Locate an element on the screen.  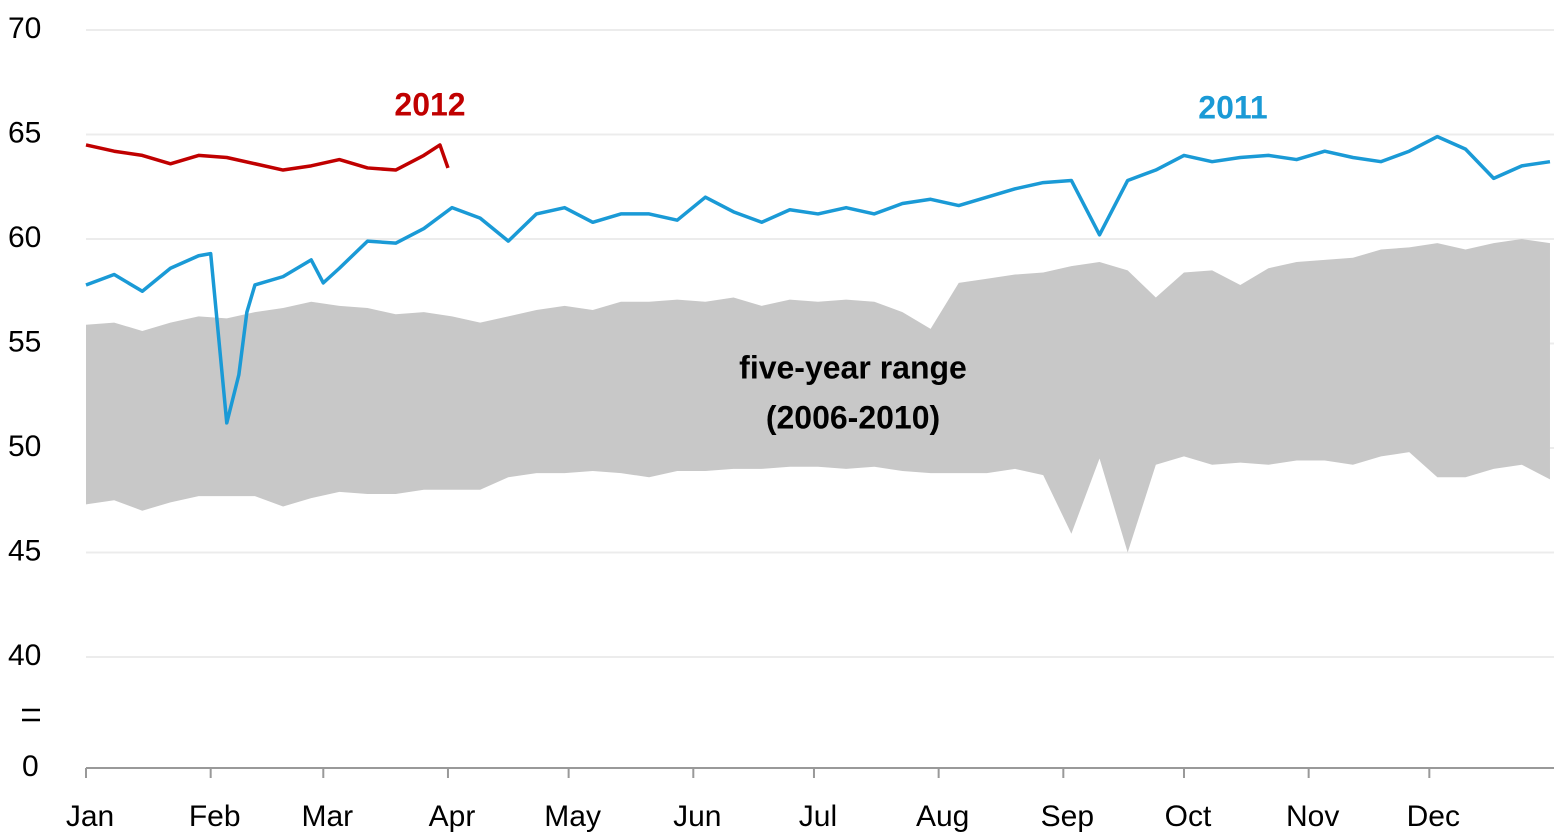
series-label: 2012 is located at coordinates (429, 104).